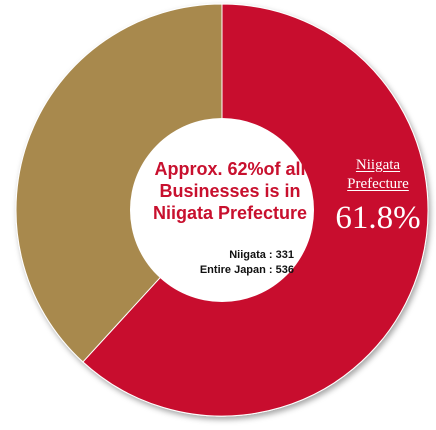 Image resolution: width=436 pixels, height=430 pixels. I want to click on center-annotation-line: Businesses is in, so click(230, 191).